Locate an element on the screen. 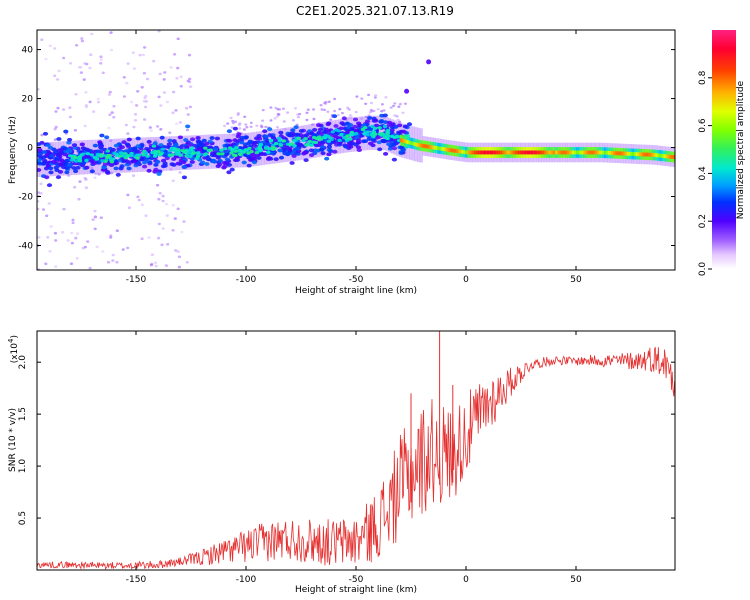 The height and width of the screenshot is (600, 750). colorbar-tick-label: 0.2 is located at coordinates (703, 221).